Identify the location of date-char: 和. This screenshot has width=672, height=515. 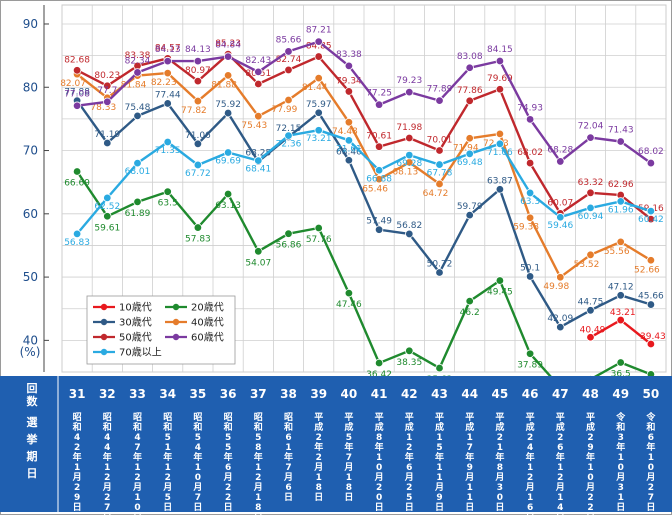
(258, 427).